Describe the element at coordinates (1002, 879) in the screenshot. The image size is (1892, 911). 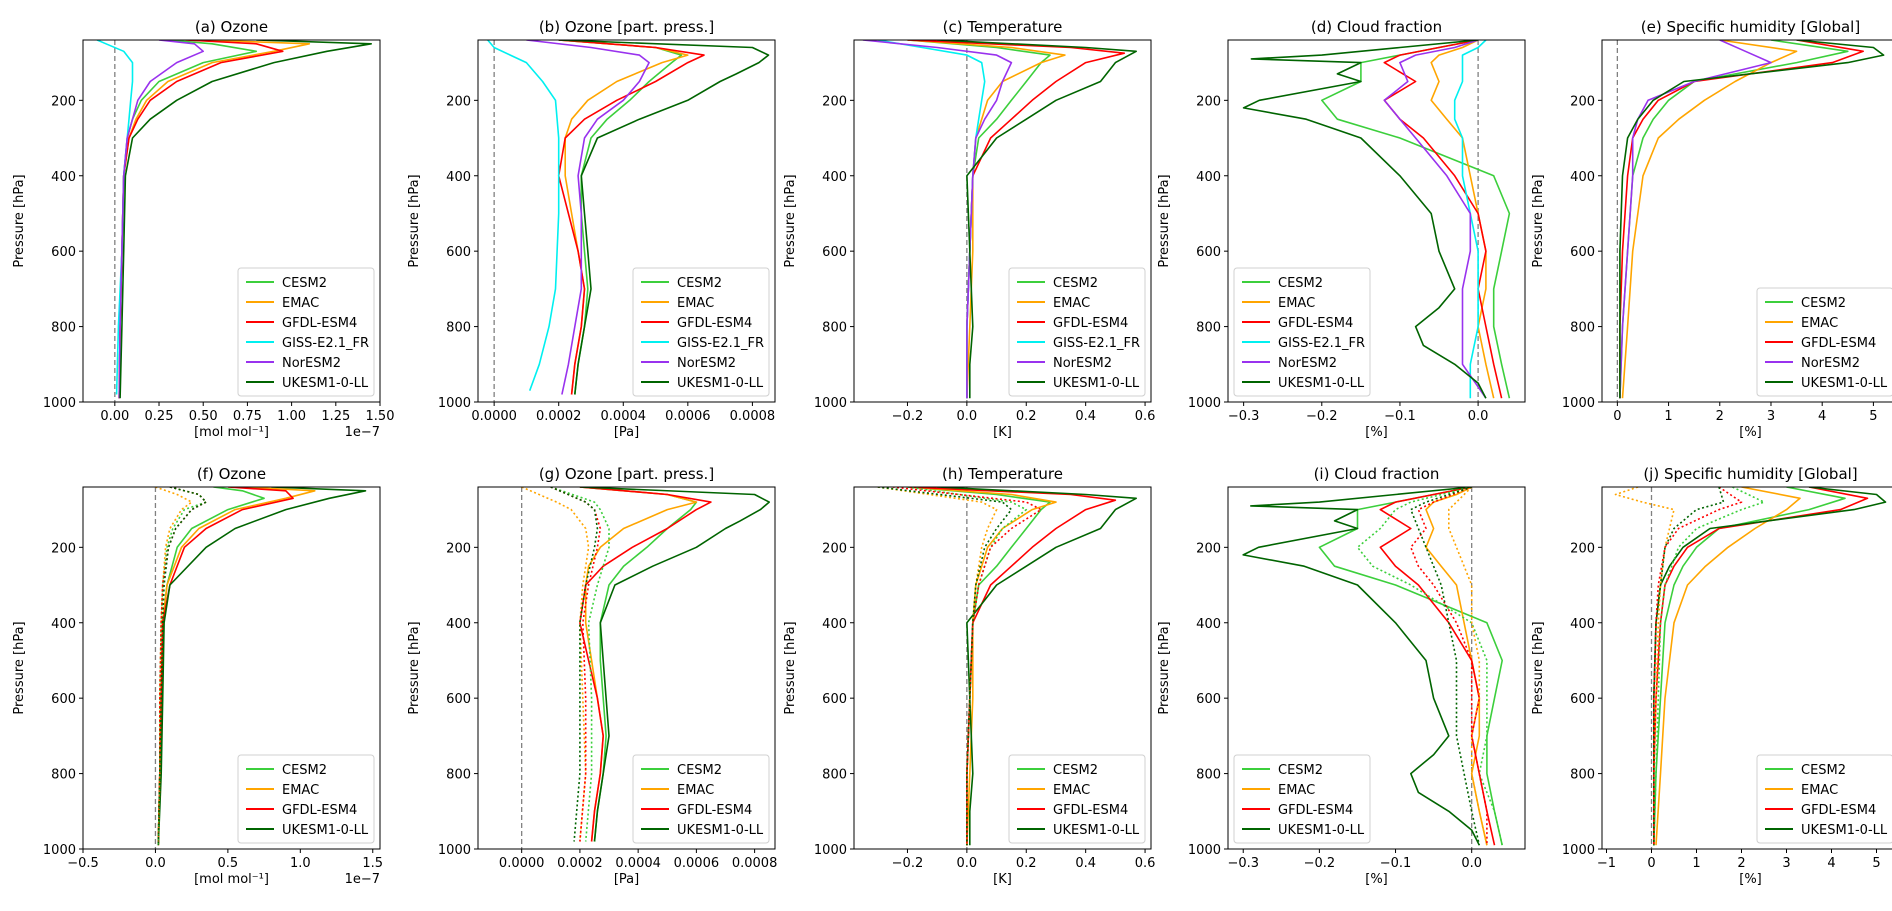
I see `x-axis-label: [K]` at that location.